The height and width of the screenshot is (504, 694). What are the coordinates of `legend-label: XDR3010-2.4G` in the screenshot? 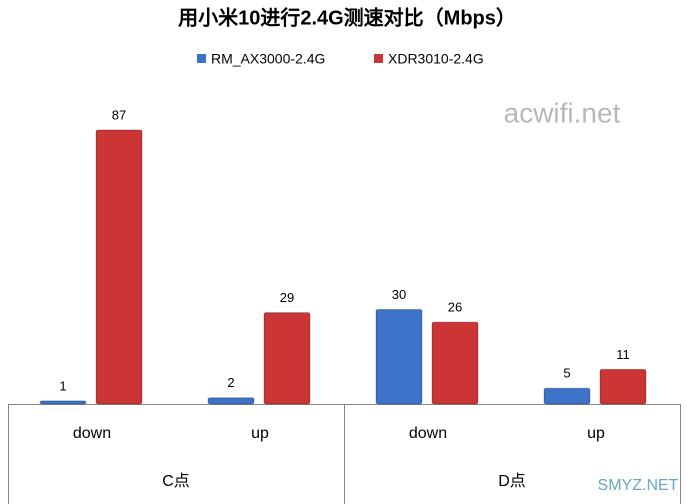 It's located at (436, 59).